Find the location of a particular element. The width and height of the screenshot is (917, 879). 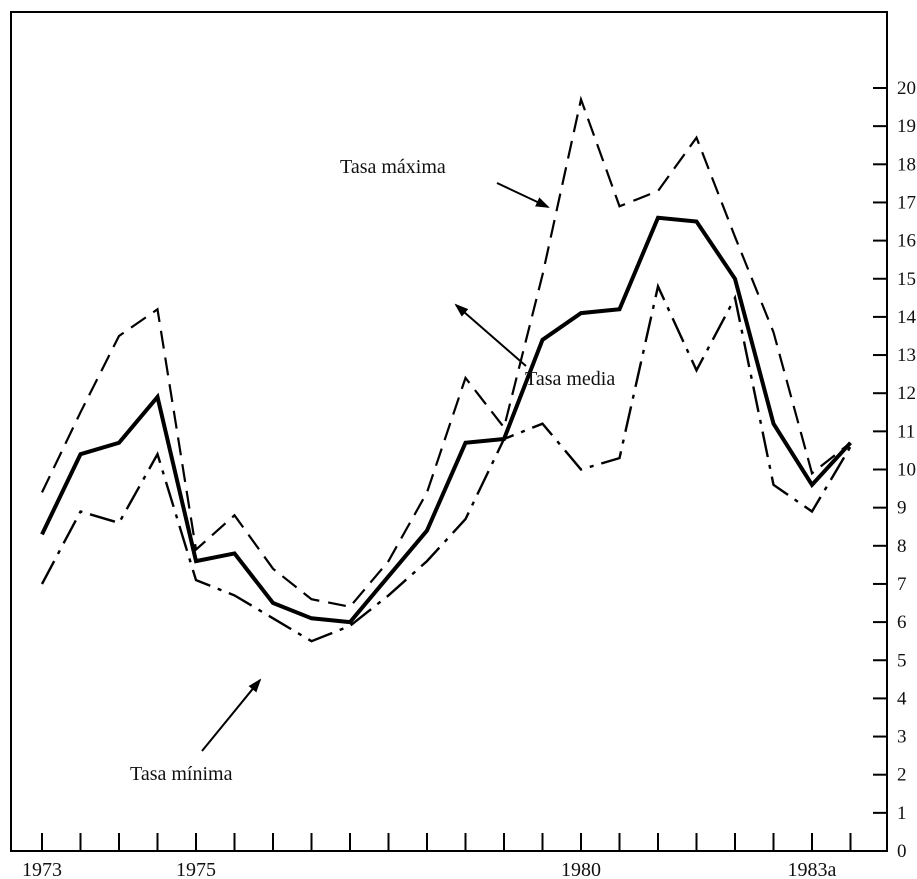

y-tick-label: 20 is located at coordinates (906, 88).